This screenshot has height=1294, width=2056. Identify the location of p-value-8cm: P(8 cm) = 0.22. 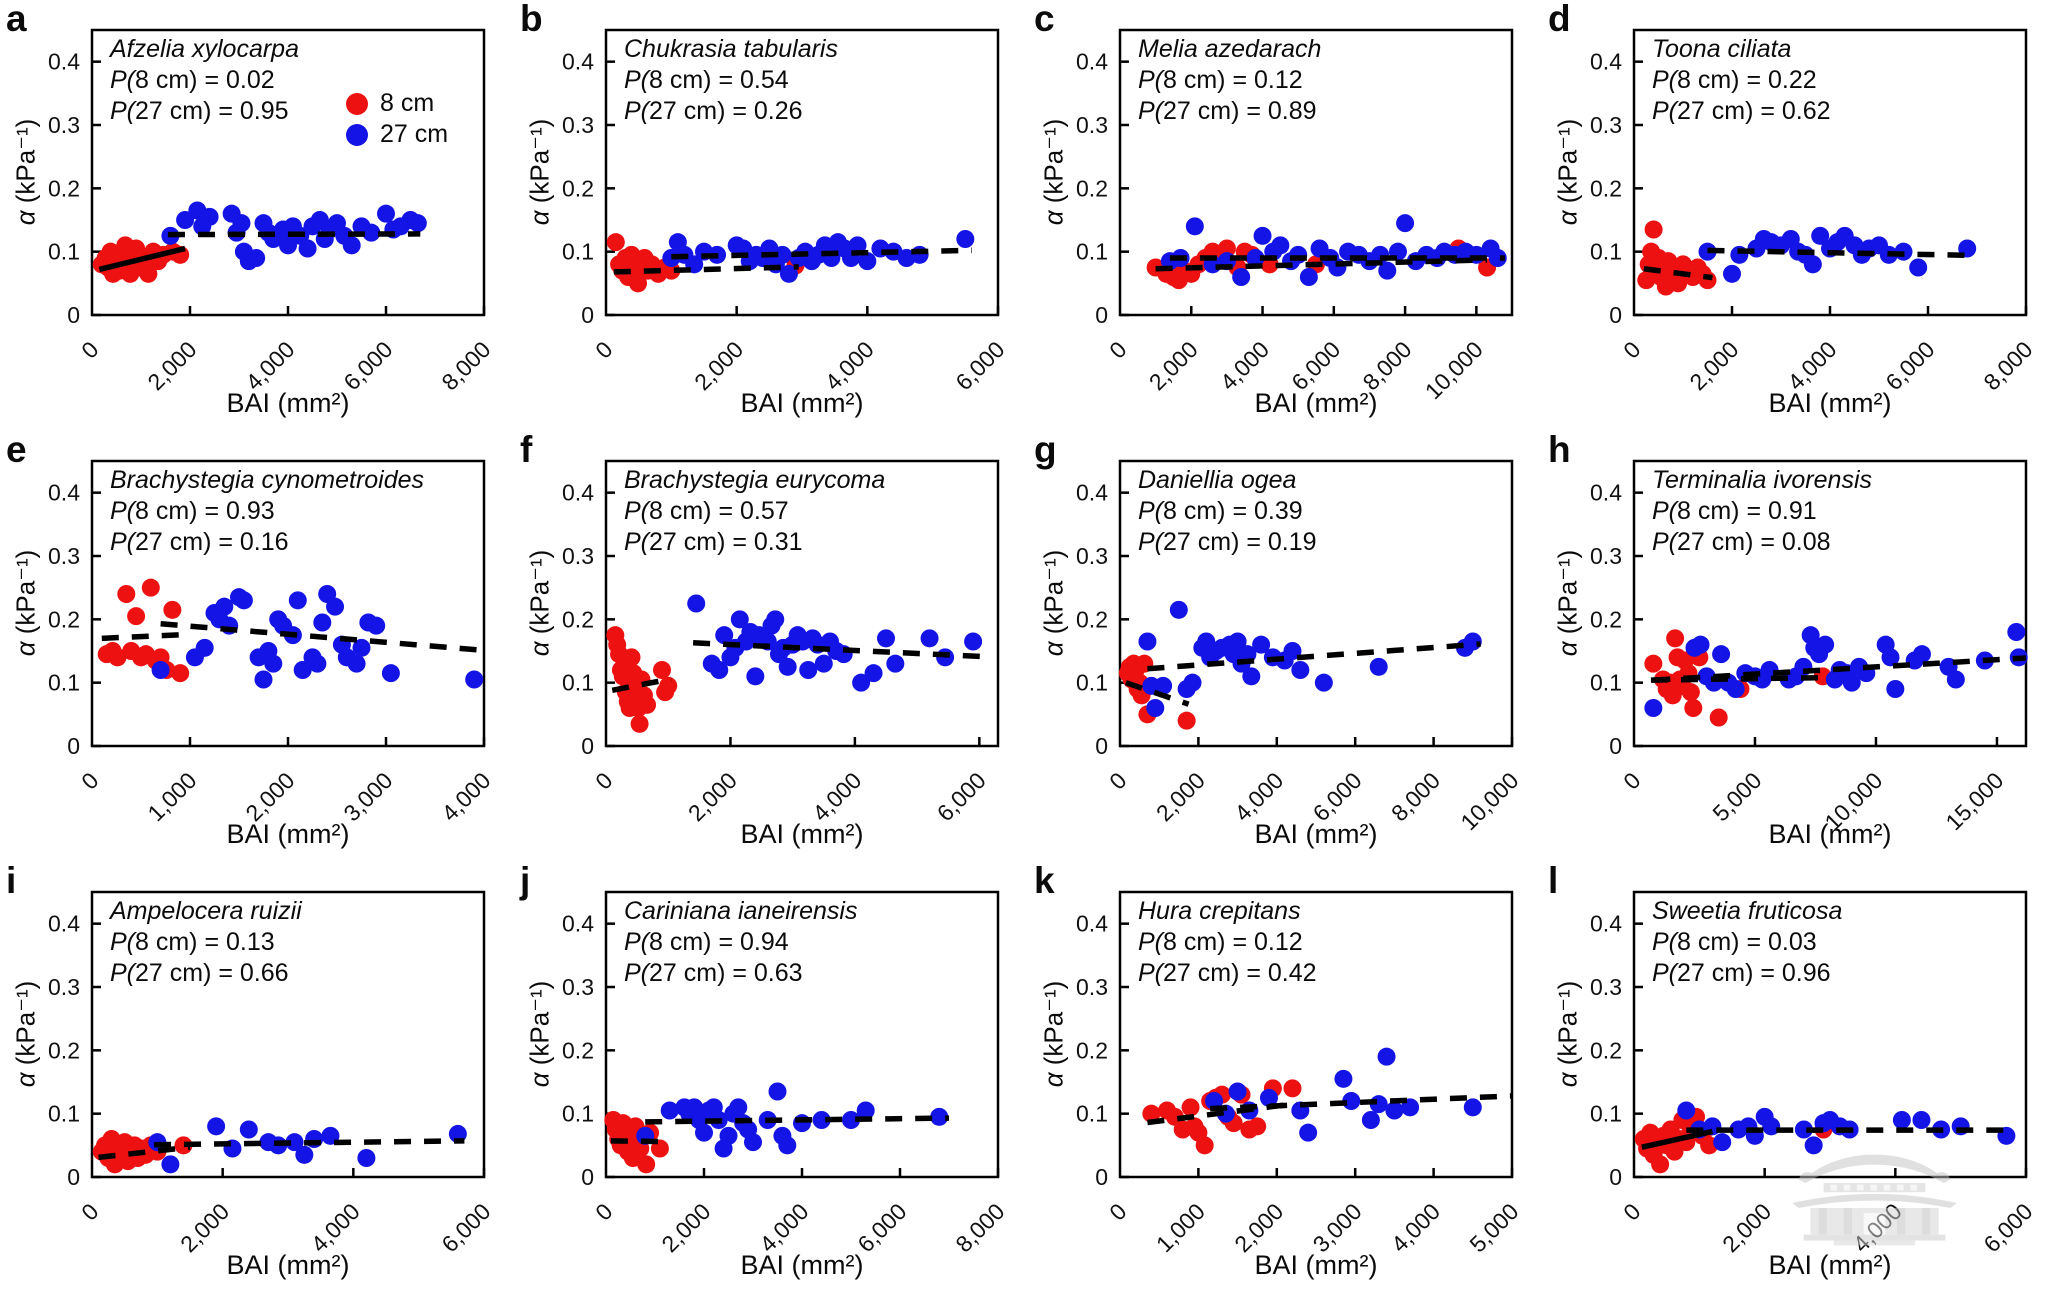
(1734, 80).